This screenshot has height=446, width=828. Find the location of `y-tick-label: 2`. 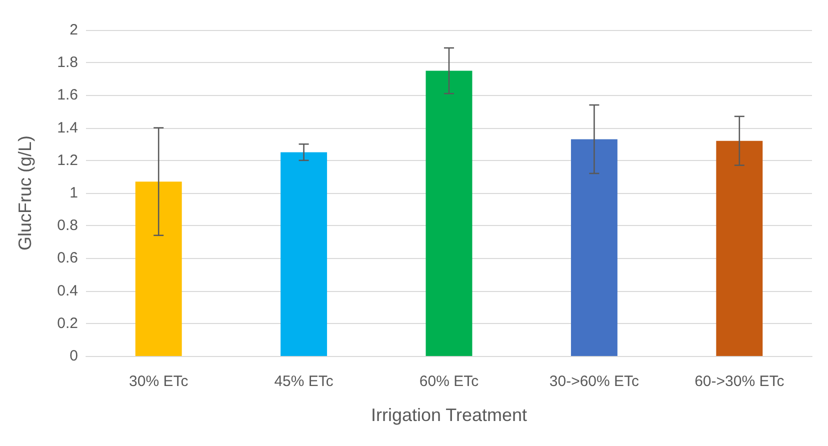

y-tick-label: 2 is located at coordinates (74, 30).